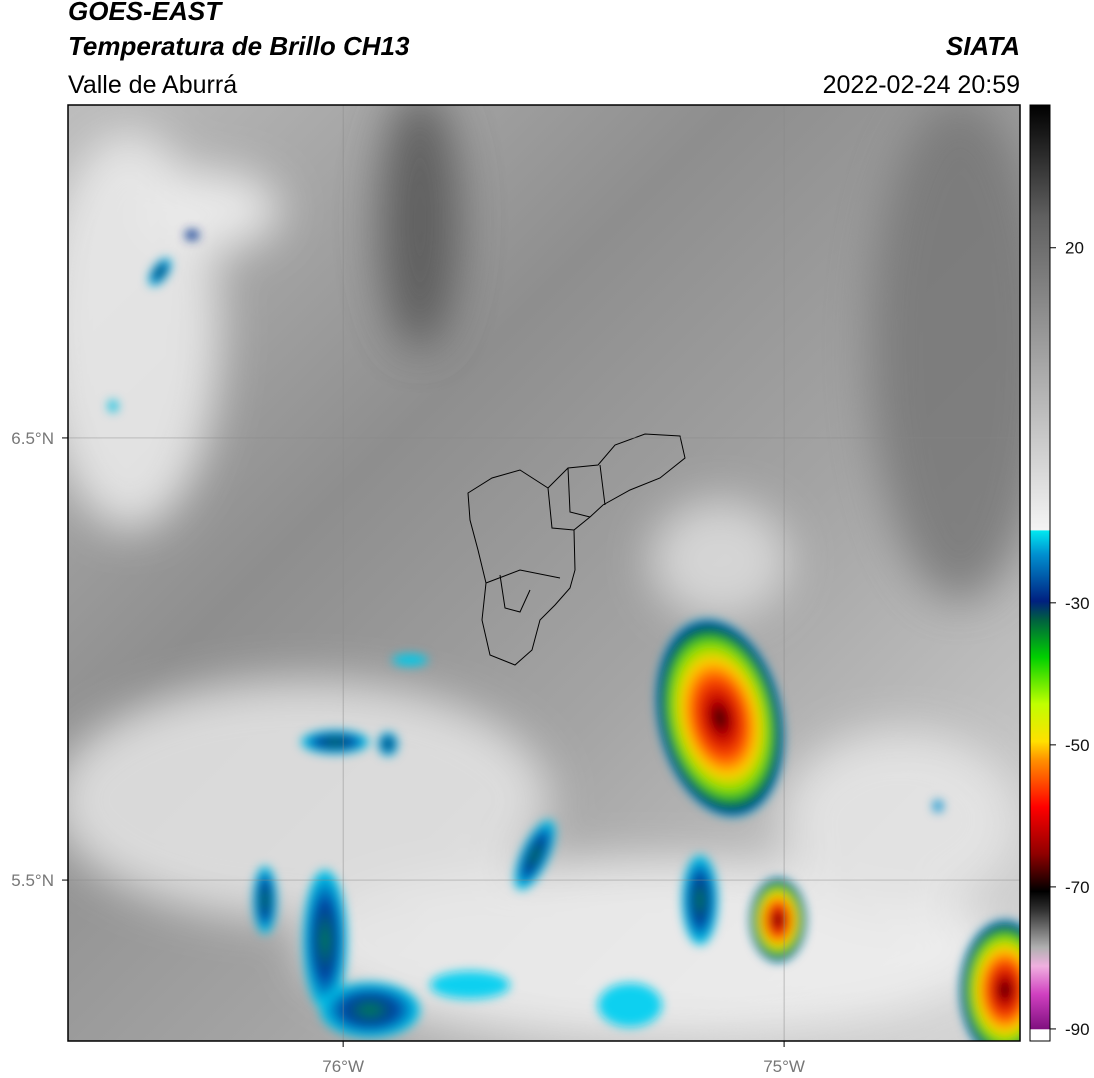 The height and width of the screenshot is (1078, 1094). What do you see at coordinates (343, 1066) in the screenshot?
I see `x-tick-label: 76°W` at bounding box center [343, 1066].